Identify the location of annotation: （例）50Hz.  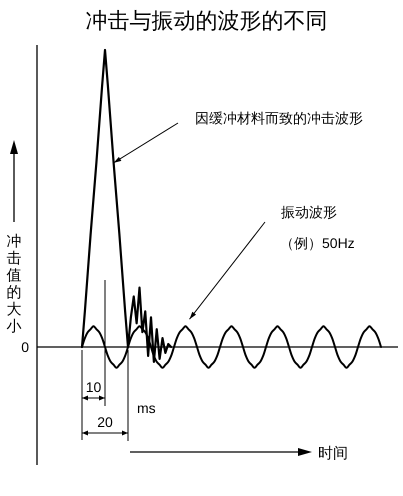
(317, 243).